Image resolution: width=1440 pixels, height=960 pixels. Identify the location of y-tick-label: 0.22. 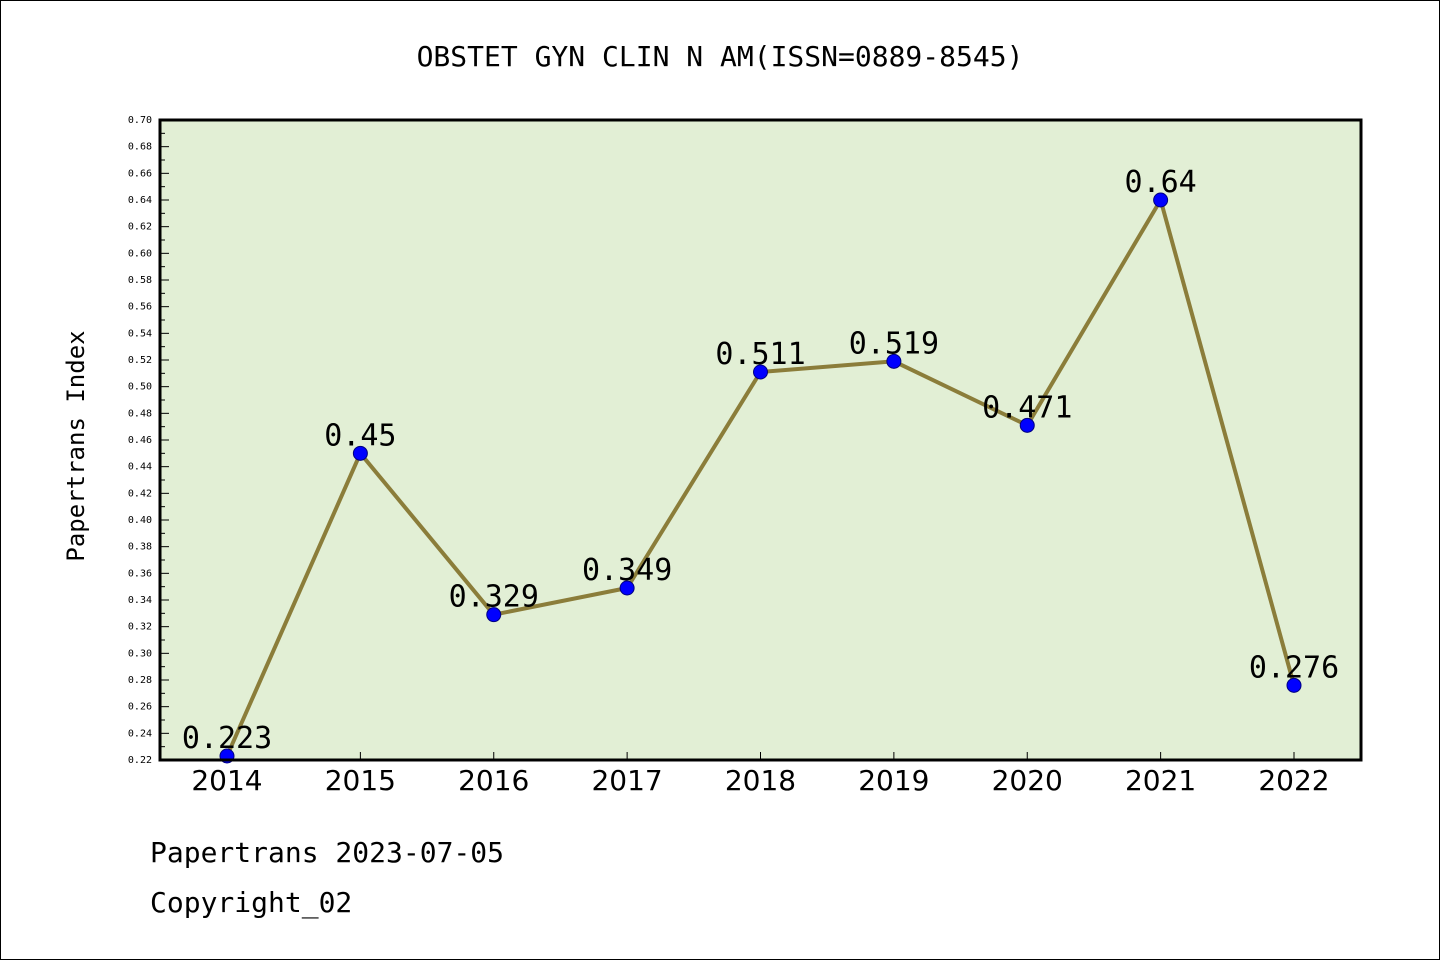
(140, 760).